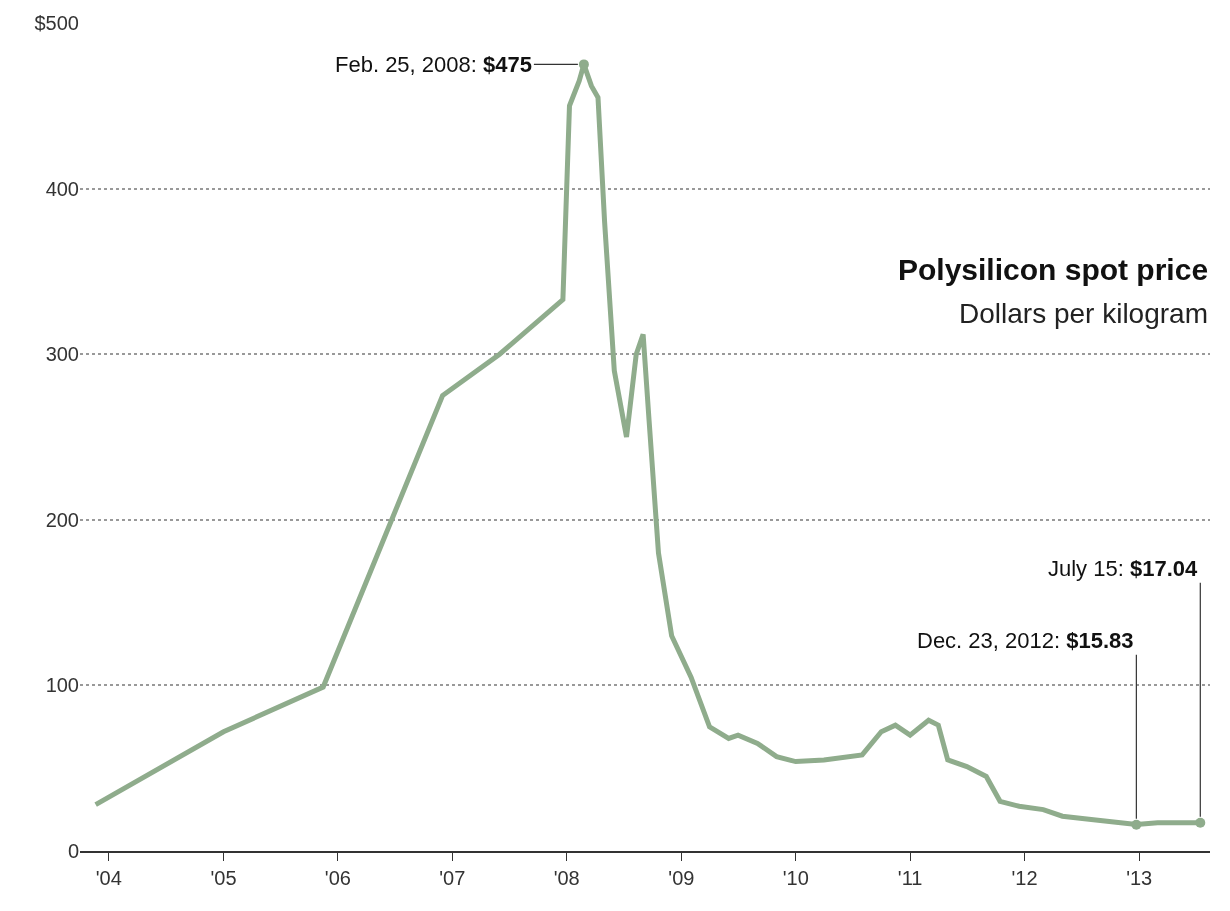 The image size is (1230, 911). I want to click on text: Polysilicon spot price, so click(1053, 269).